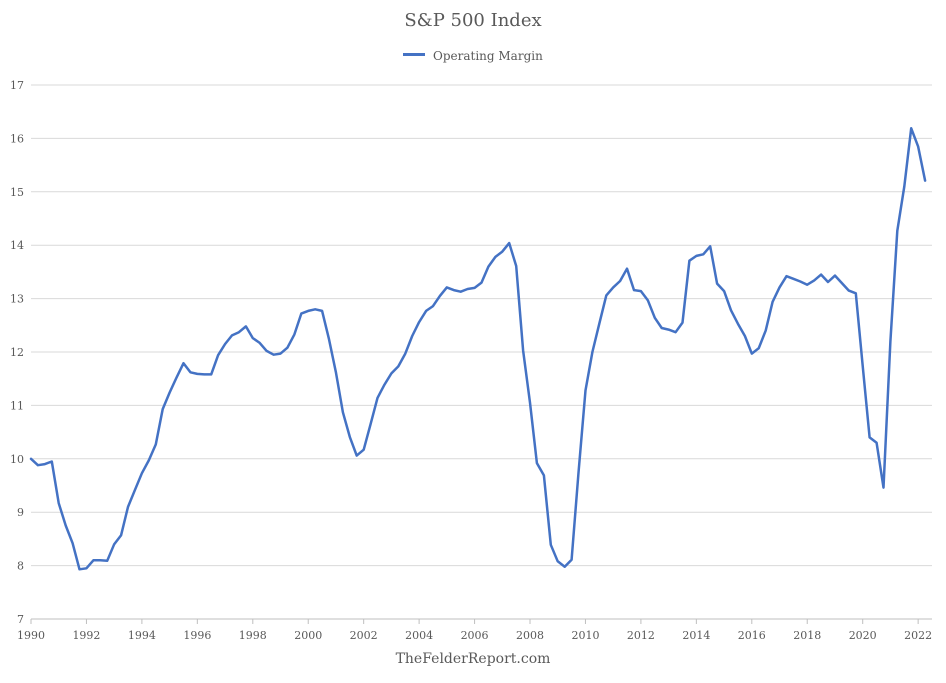 The height and width of the screenshot is (683, 946). Describe the element at coordinates (918, 635) in the screenshot. I see `x-tick-label: 2022` at that location.